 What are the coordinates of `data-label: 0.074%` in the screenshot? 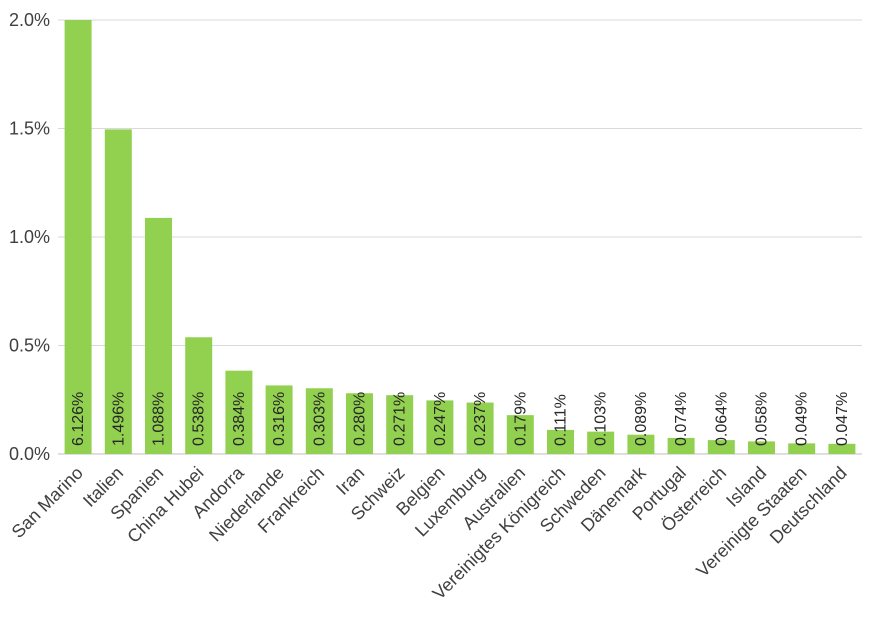 It's located at (681, 419).